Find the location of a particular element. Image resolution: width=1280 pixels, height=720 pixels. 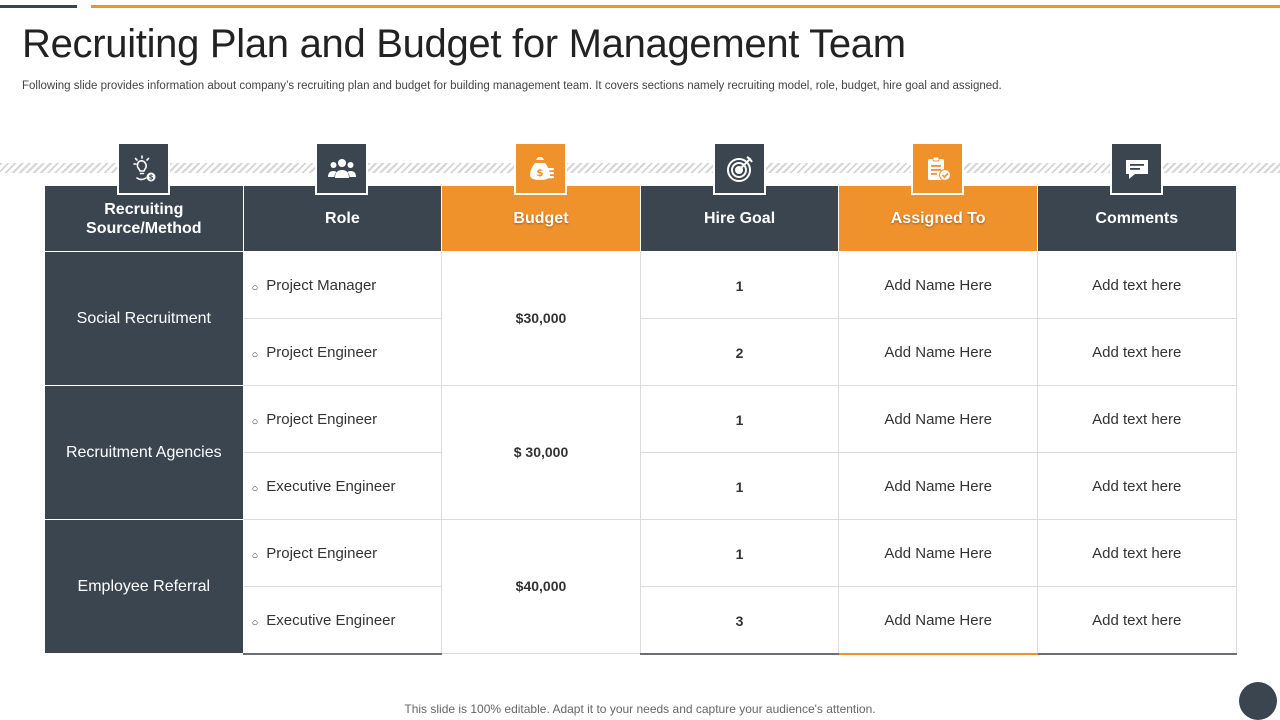

hatched-divider is located at coordinates (640, 168).